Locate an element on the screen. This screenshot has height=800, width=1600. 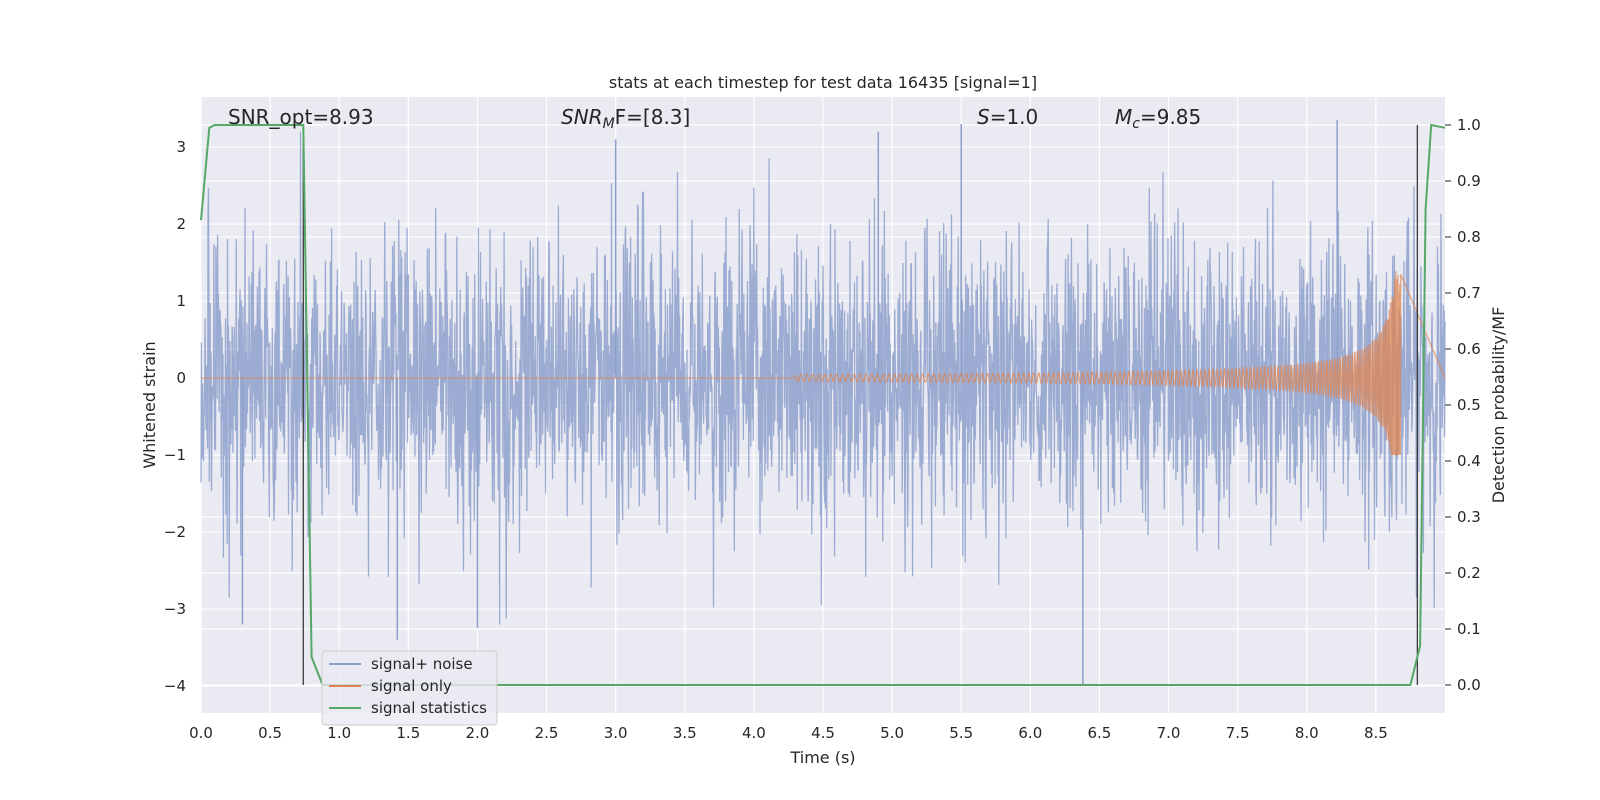
x-tick-label: 2.0 is located at coordinates (478, 733).